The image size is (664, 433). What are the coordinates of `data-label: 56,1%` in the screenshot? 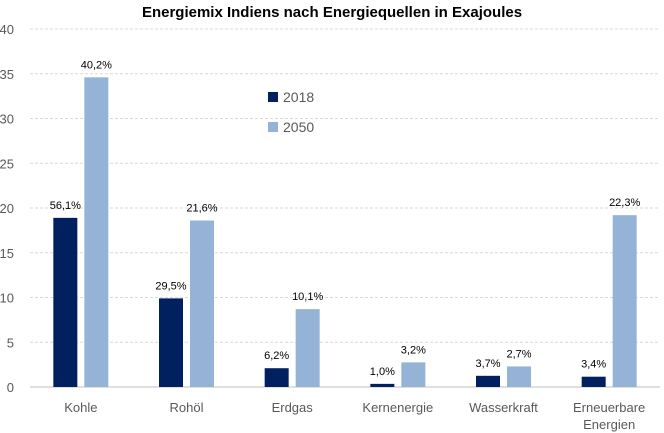 It's located at (65, 206).